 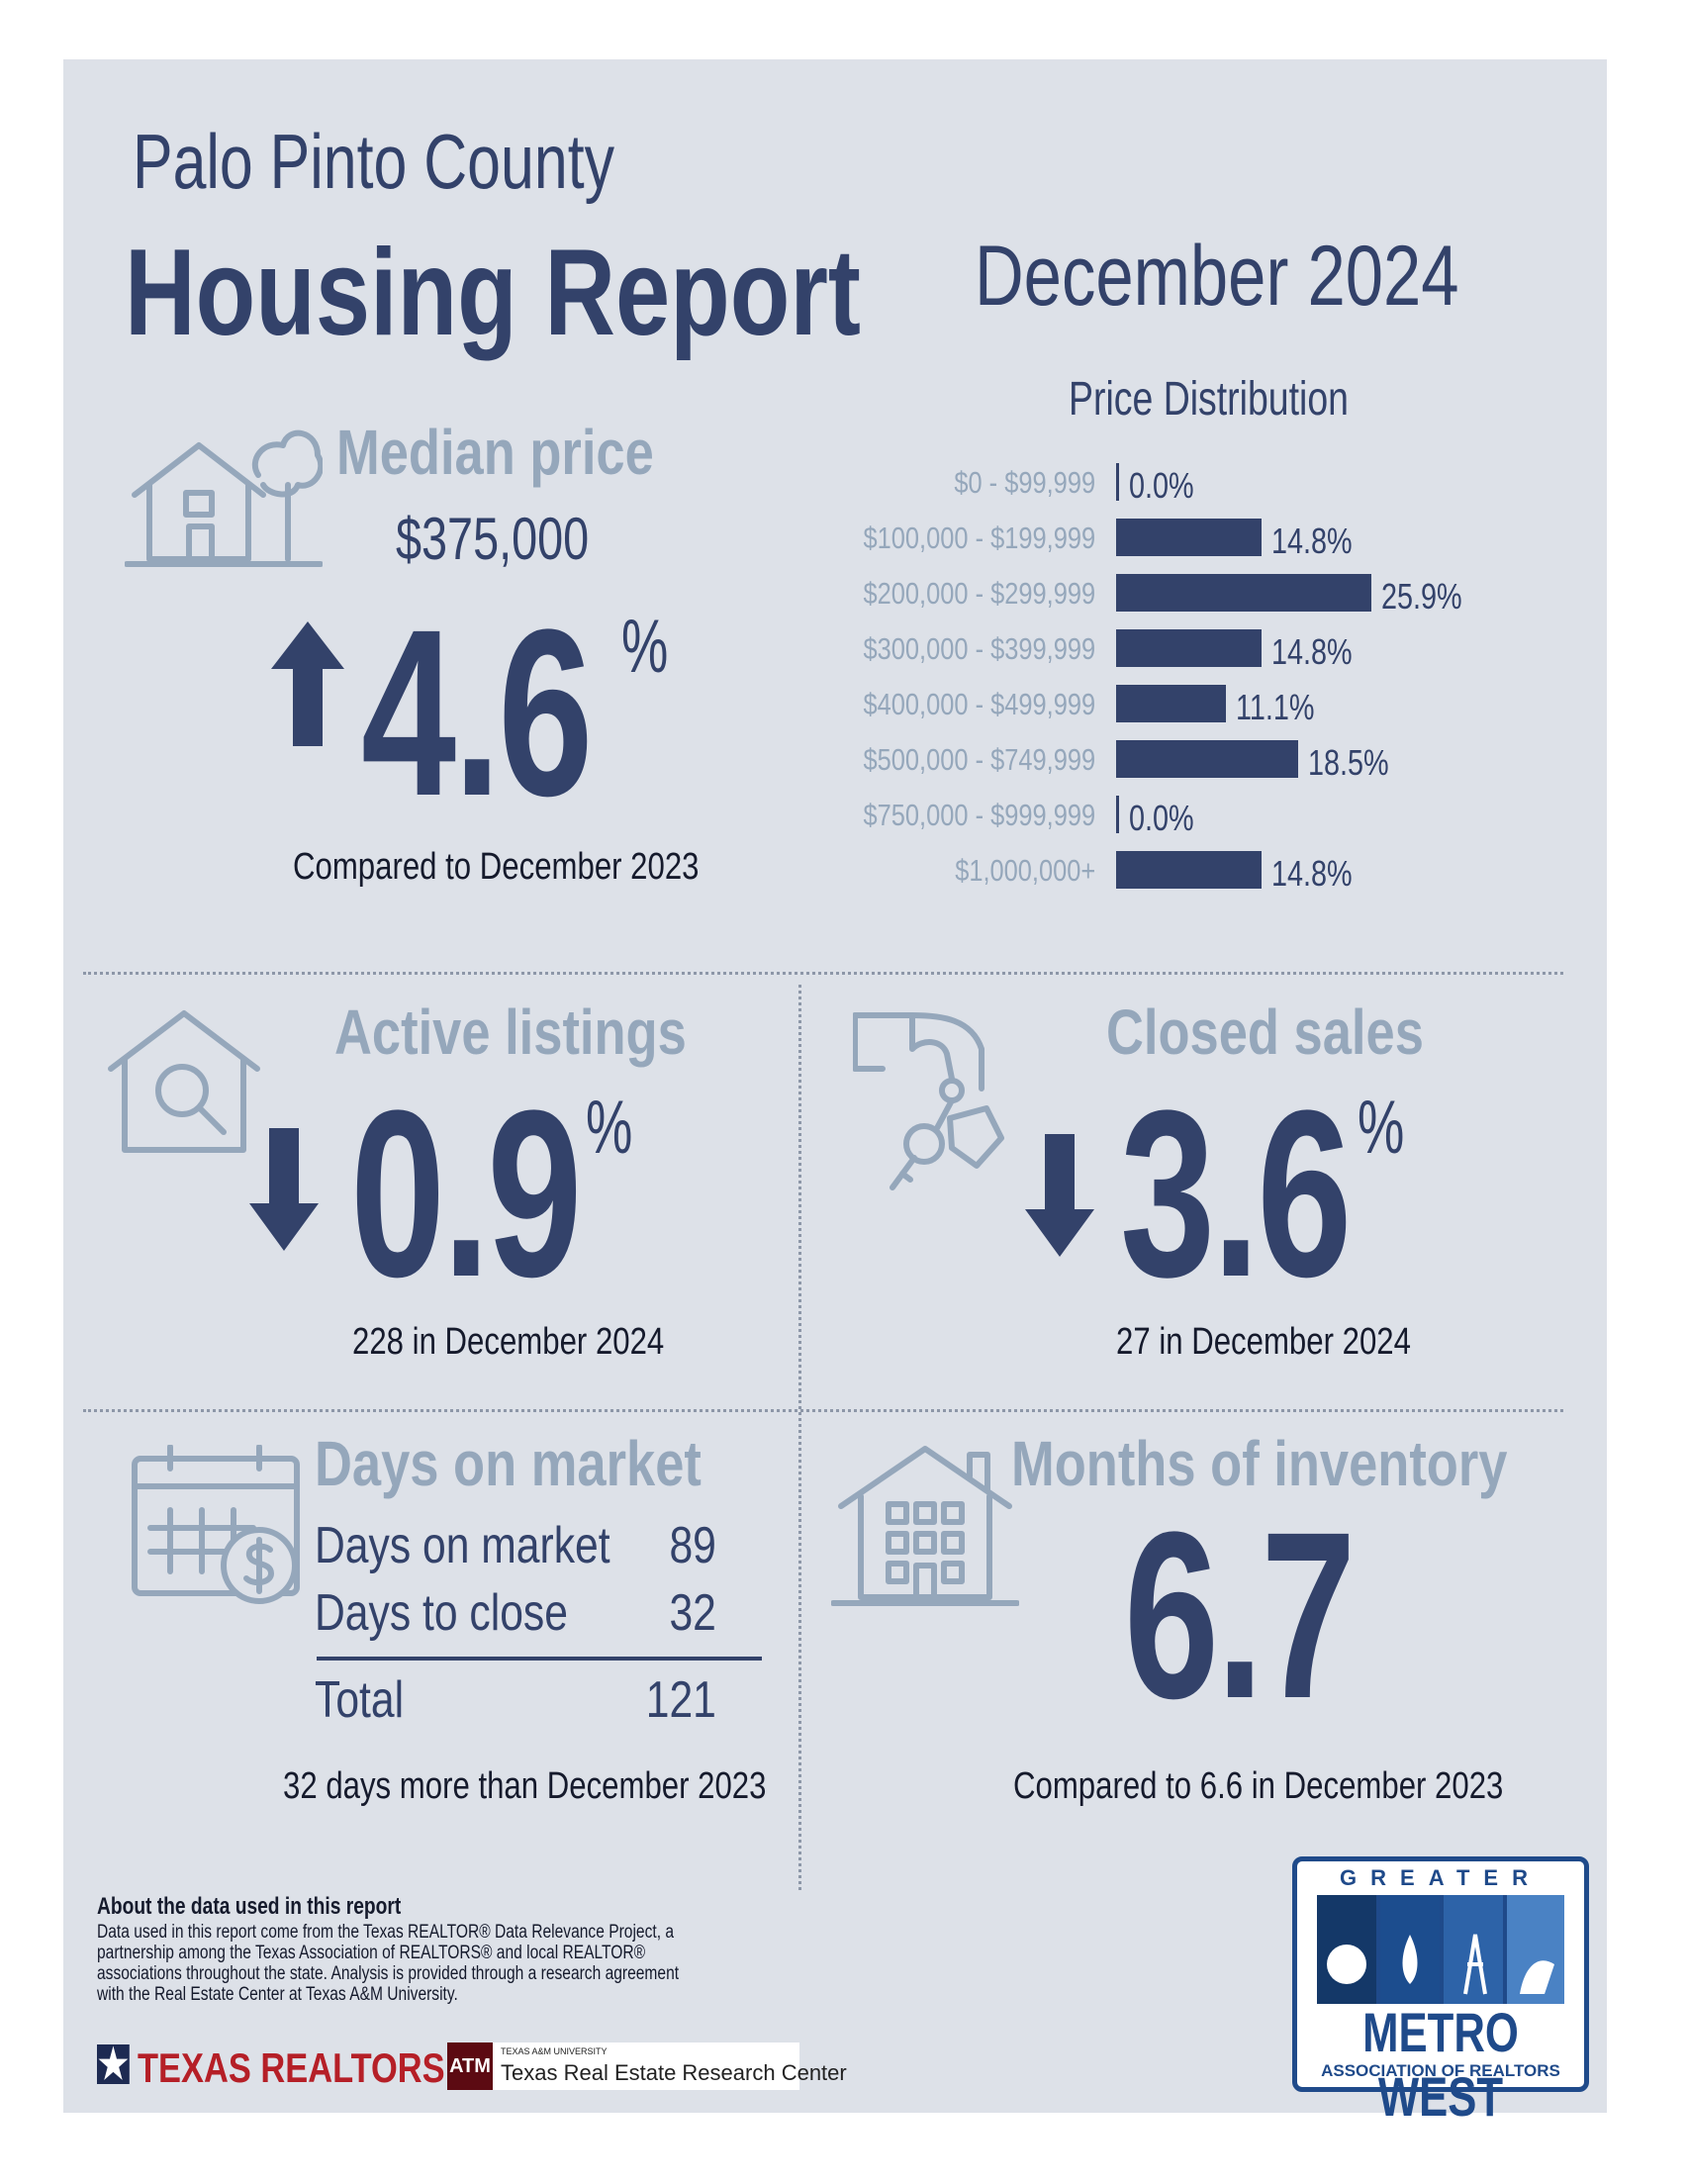 What do you see at coordinates (493, 293) in the screenshot?
I see `report-title: Housing Report` at bounding box center [493, 293].